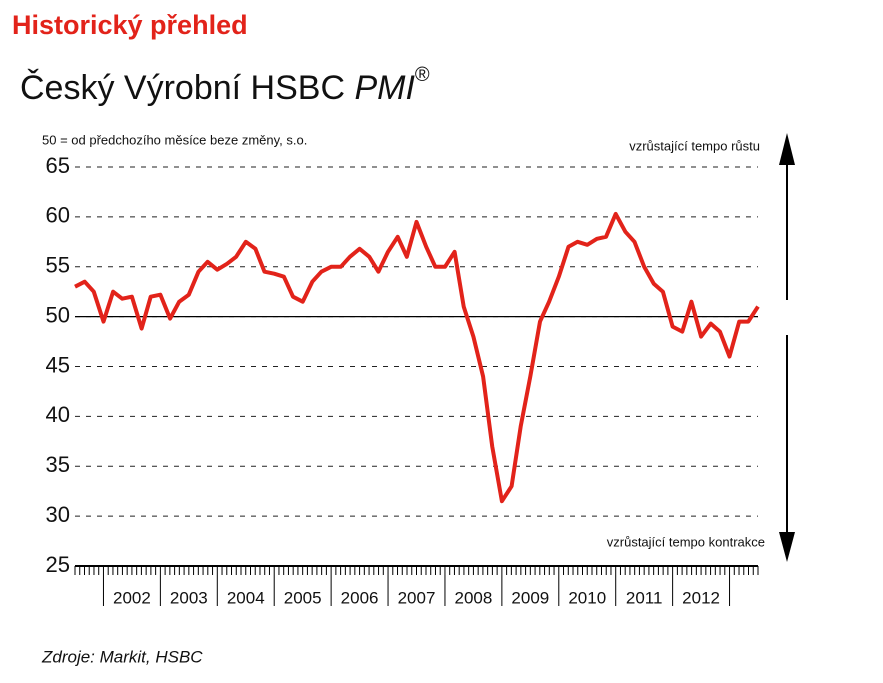 The image size is (883, 683). Describe the element at coordinates (384, 88) in the screenshot. I see `title-italic: PMI` at that location.